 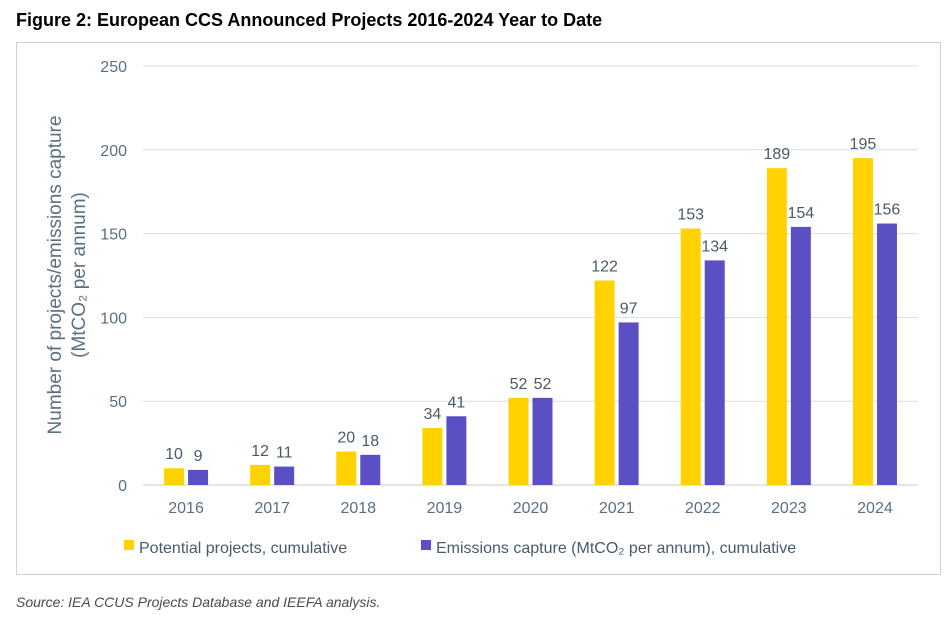 I want to click on x-tick-label: 2017, so click(x=272, y=508).